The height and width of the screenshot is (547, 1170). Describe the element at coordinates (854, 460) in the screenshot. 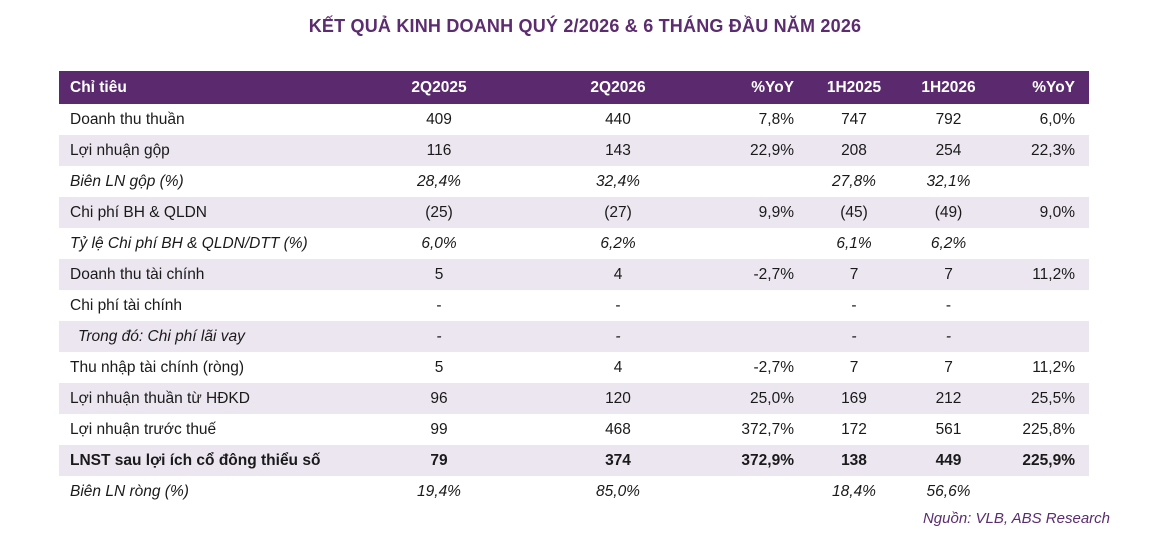

I see `cell-1h2025: 138` at that location.